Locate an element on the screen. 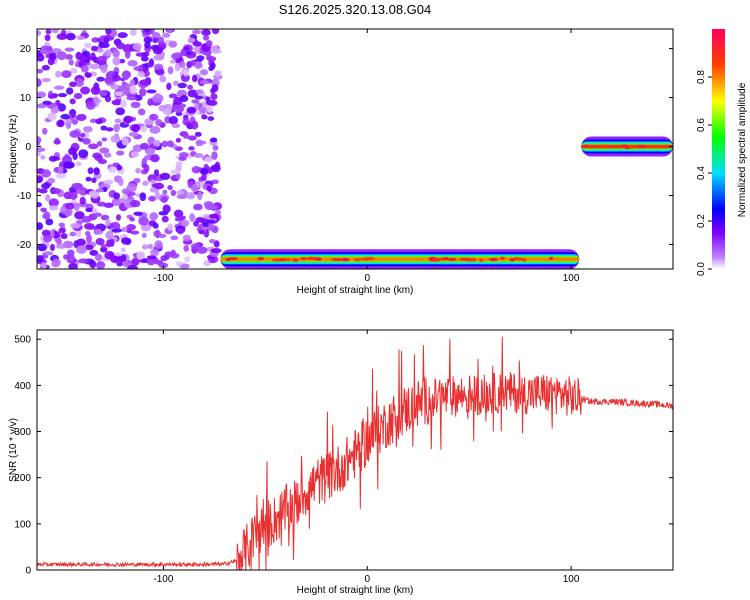 Image resolution: width=750 pixels, height=600 pixels. spectrogram-xlabel: Height of straight line (km) is located at coordinates (355, 290).